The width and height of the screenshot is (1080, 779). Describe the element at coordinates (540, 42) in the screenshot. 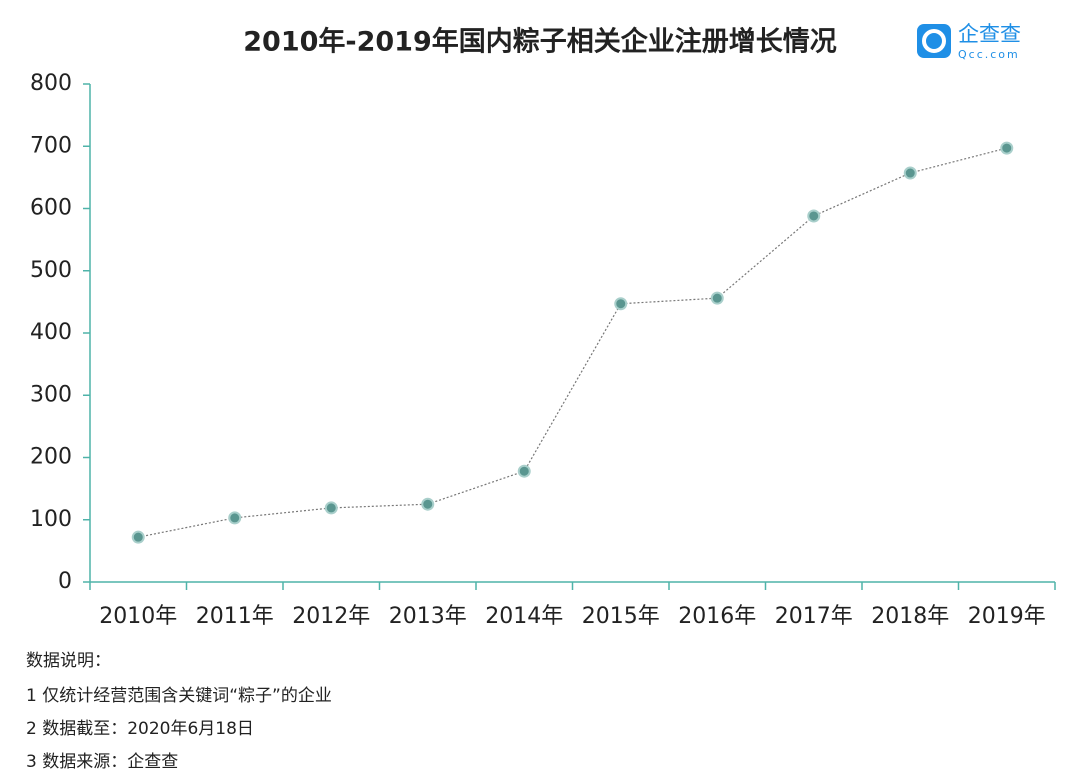

I see `chart-title: 2010年-2019年国内粽子相关企业注册增长情况` at that location.